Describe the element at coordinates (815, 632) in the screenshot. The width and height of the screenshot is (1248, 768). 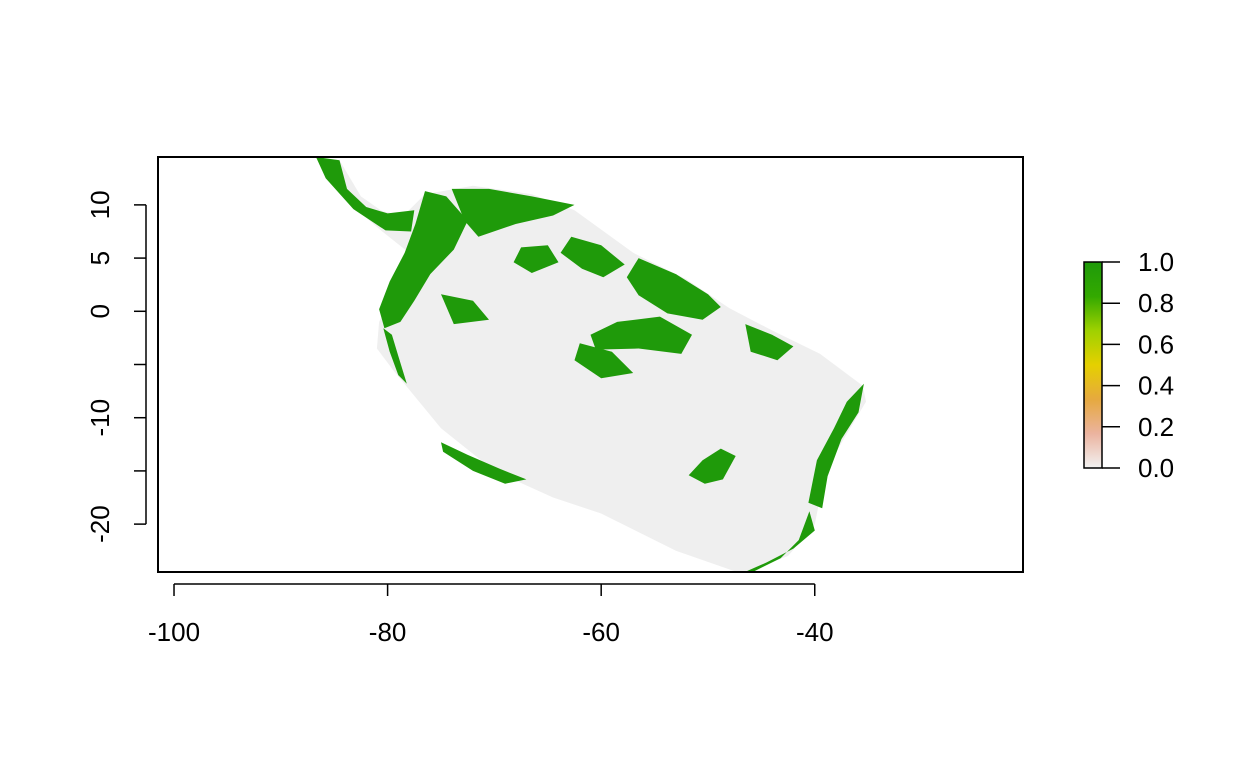
I see `x-tick-label: -40` at that location.